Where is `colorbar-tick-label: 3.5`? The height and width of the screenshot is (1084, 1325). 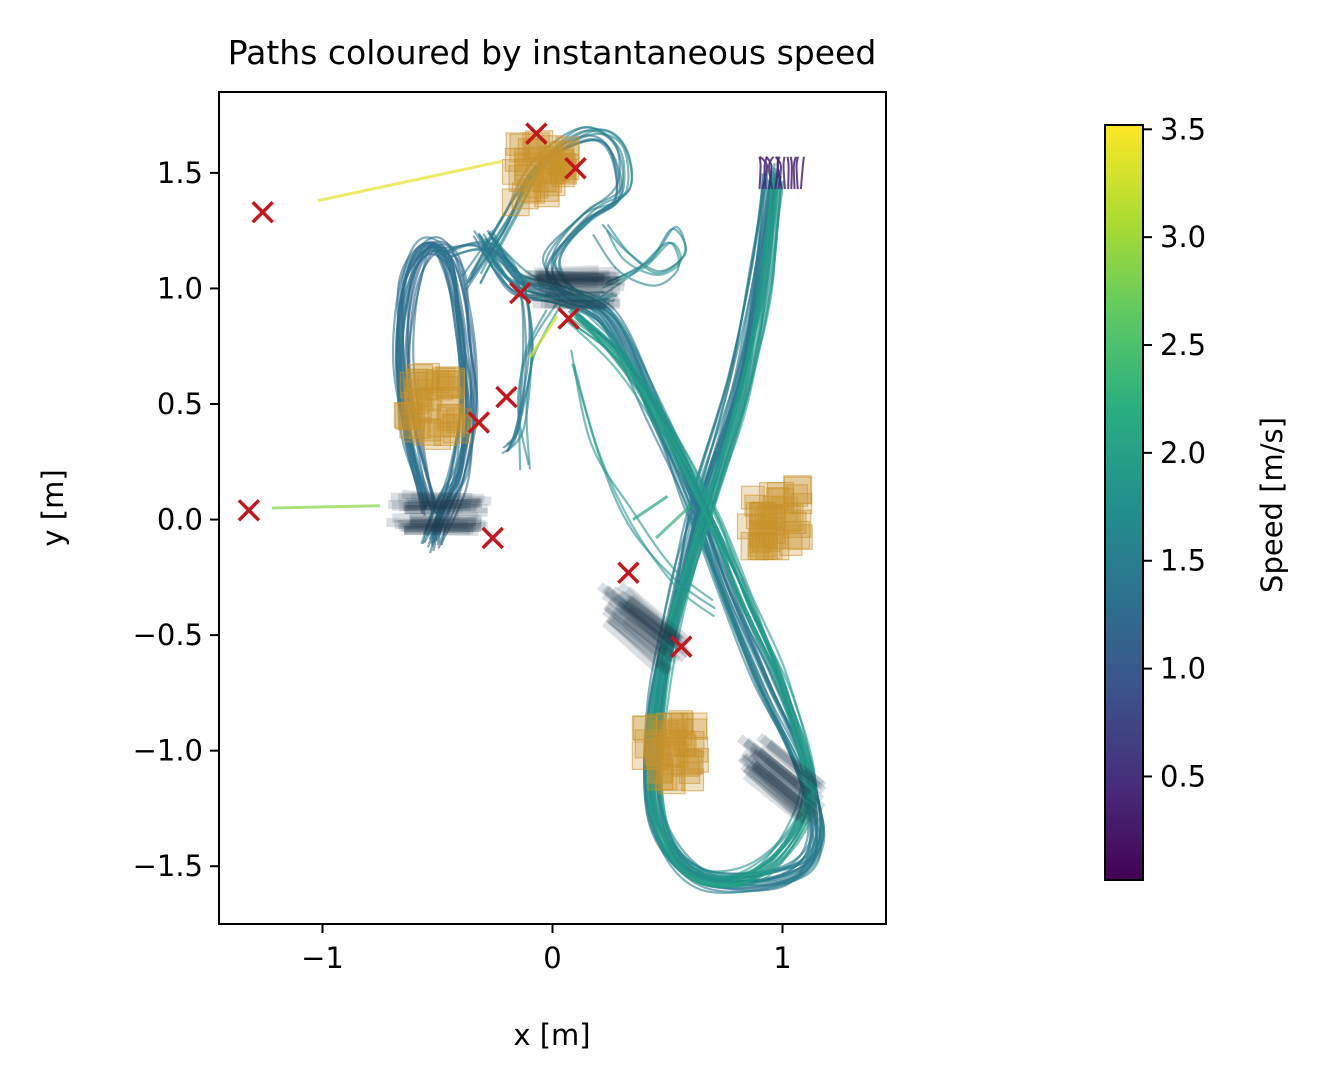 colorbar-tick-label: 3.5 is located at coordinates (1183, 129).